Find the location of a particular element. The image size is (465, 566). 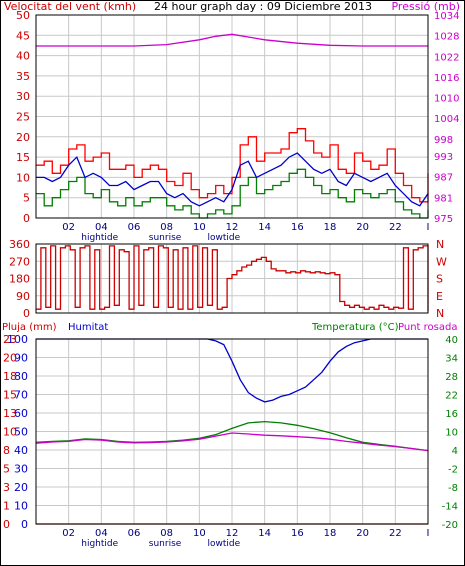

pressure-tick-label: 1010 is located at coordinates (446, 99).